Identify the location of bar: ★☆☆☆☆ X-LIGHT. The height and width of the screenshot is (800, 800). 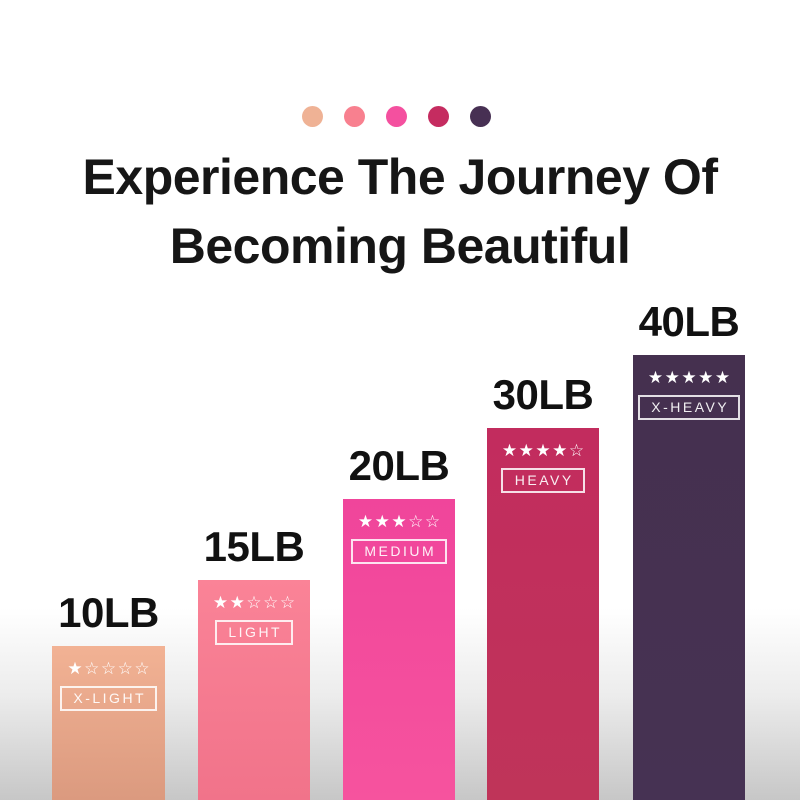
(108, 723).